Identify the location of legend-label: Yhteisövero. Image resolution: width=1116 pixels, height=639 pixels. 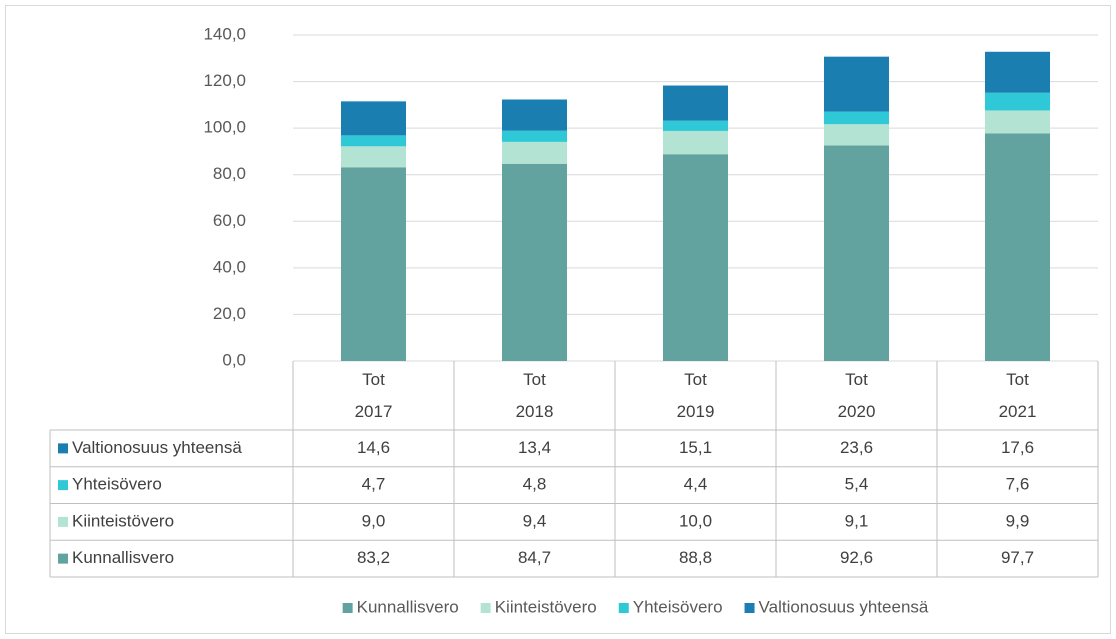
(678, 606).